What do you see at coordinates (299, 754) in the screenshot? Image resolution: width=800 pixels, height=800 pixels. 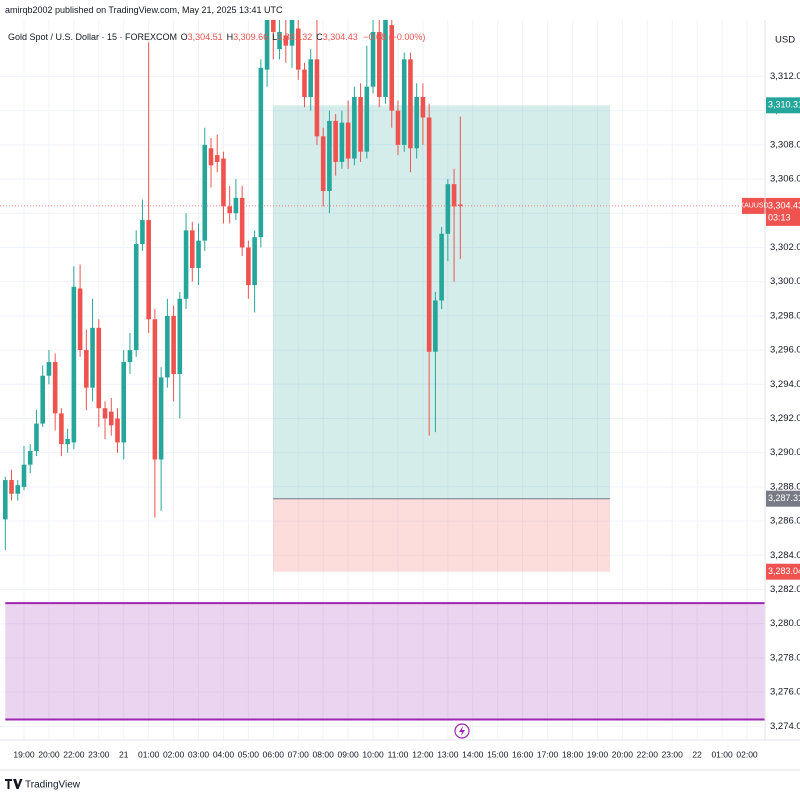 I see `x-tick-label: 07:00` at bounding box center [299, 754].